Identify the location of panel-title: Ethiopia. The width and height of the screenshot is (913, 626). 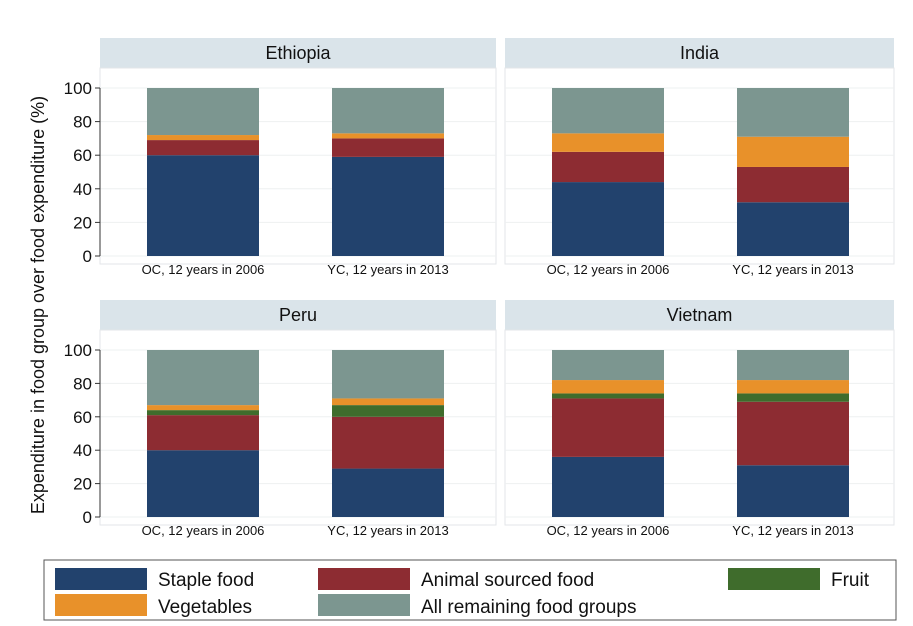
(298, 53).